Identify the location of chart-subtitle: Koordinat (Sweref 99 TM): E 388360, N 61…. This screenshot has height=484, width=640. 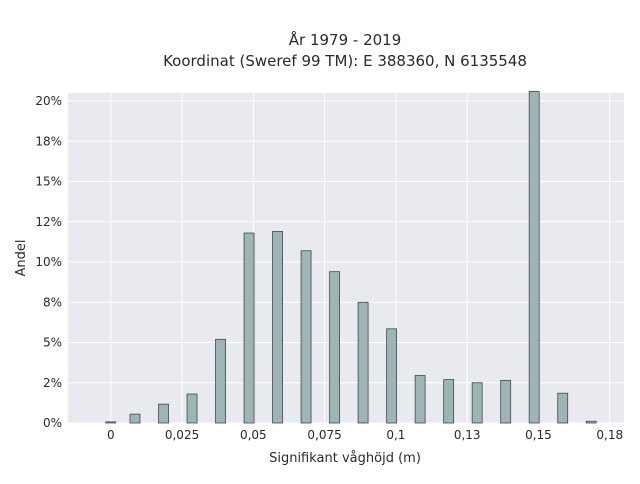
(345, 61).